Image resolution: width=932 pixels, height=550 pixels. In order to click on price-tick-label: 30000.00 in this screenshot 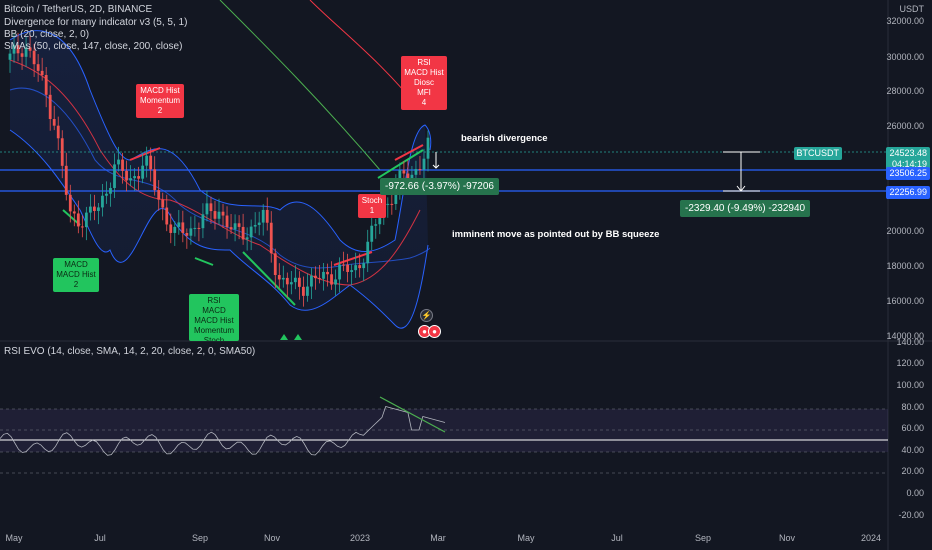, I will do `click(905, 57)`.